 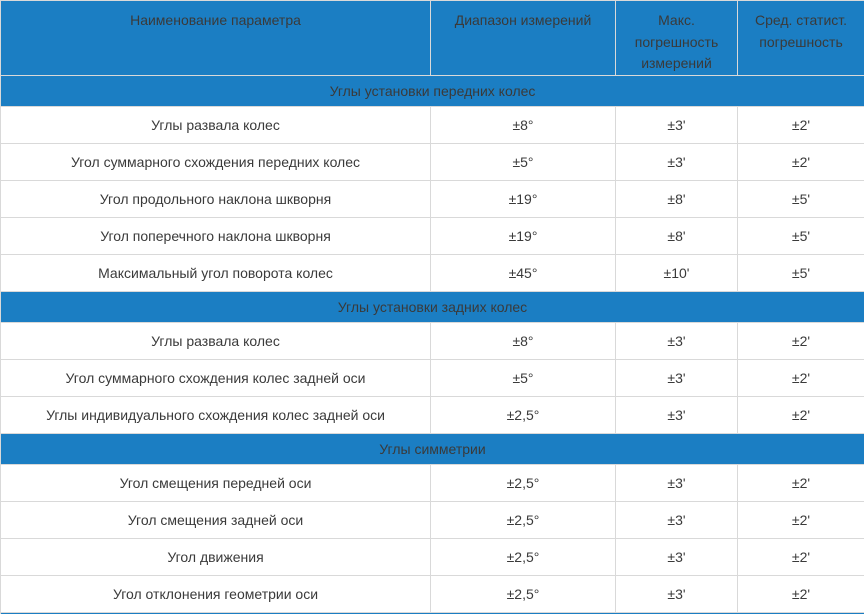 I want to click on section-header-row: Углы симметрии, so click(x=432, y=449).